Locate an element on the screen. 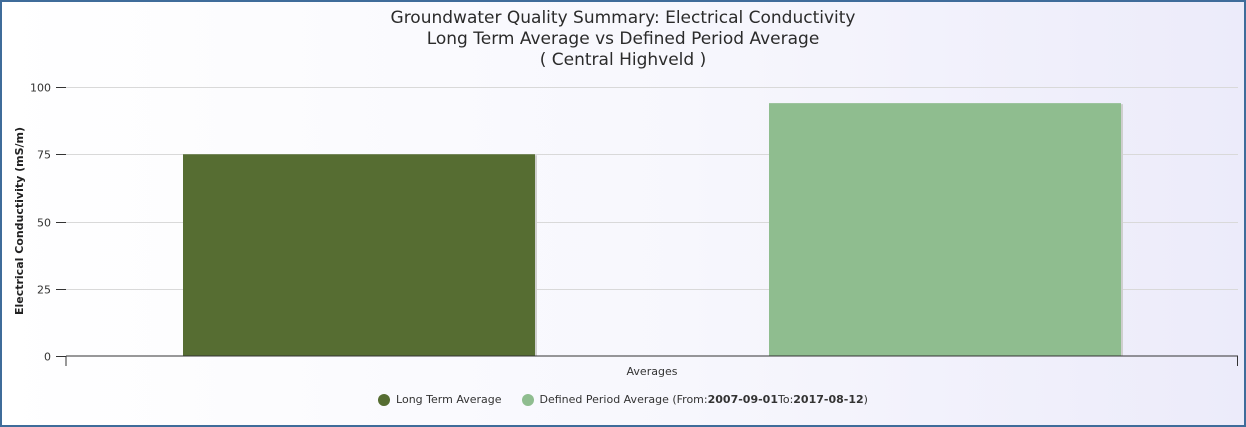  legend-to-label: To: is located at coordinates (785, 399).